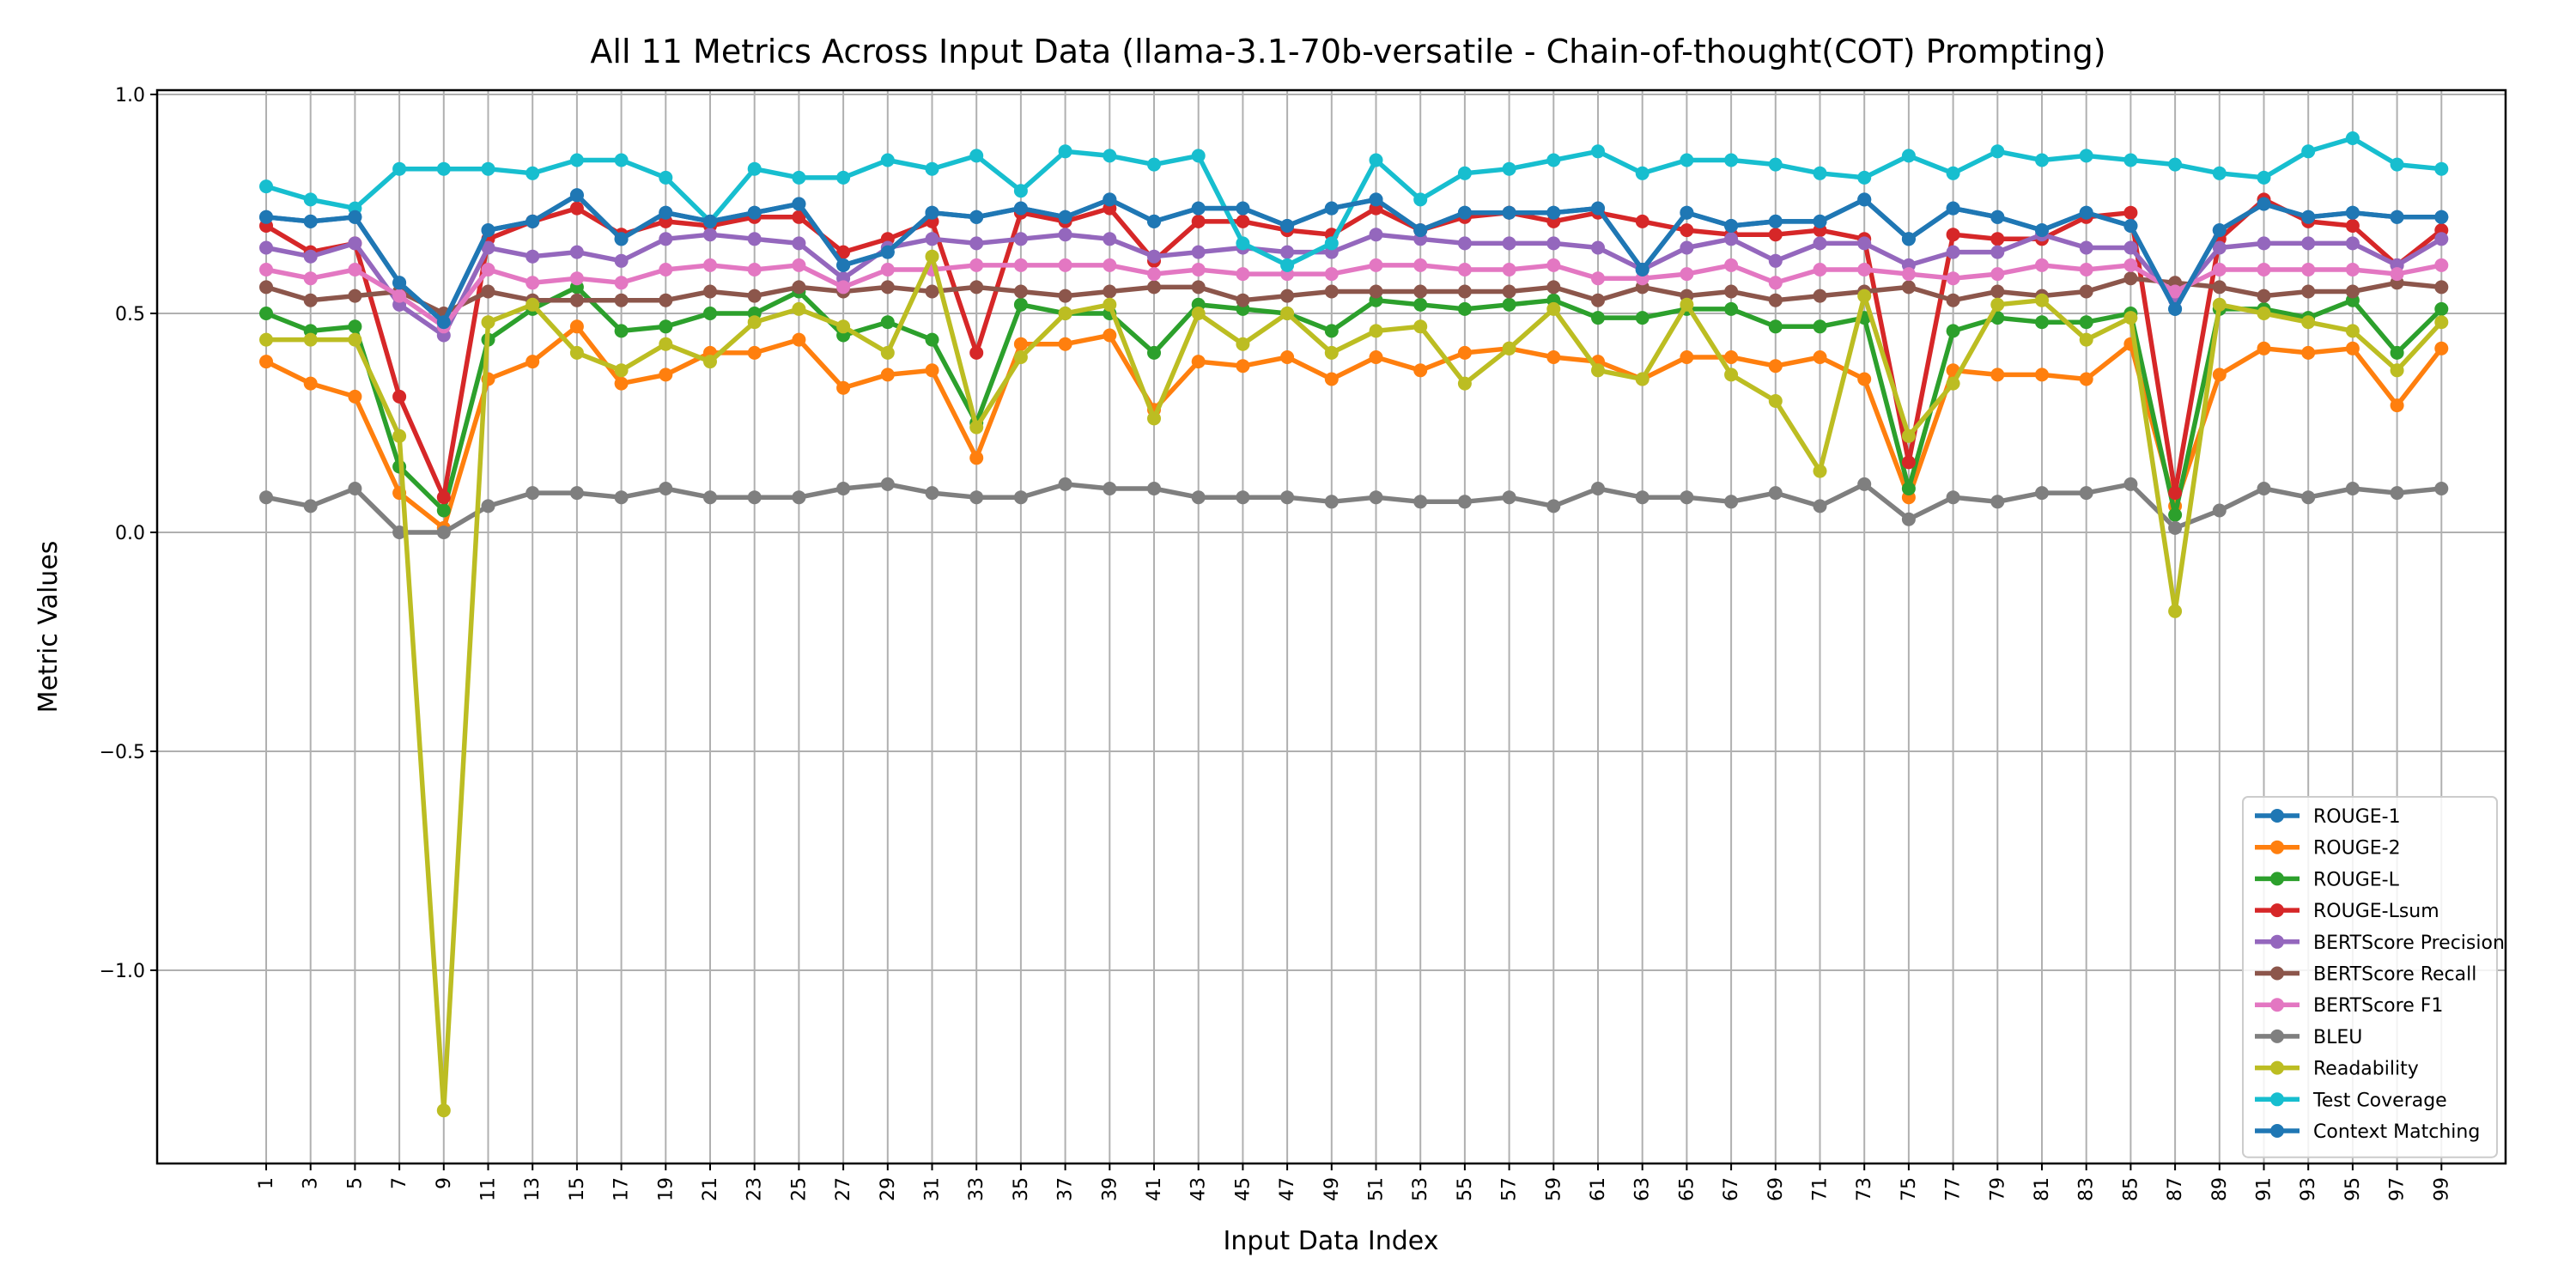 Image resolution: width=2576 pixels, height=1288 pixels. I want to click on x-tick-label: 57, so click(1510, 1189).